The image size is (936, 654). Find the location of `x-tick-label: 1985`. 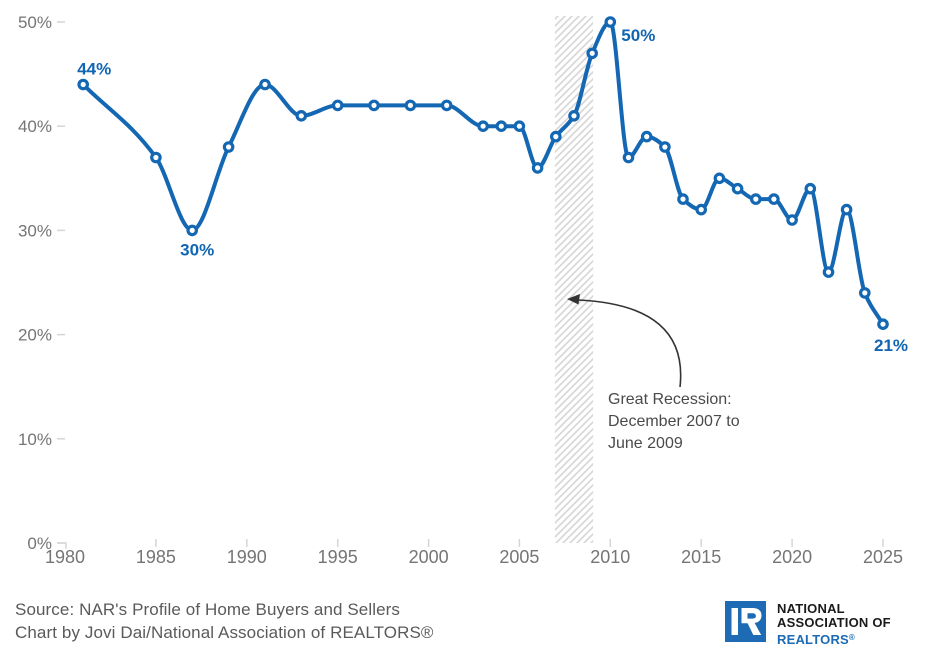

x-tick-label: 1985 is located at coordinates (156, 557).